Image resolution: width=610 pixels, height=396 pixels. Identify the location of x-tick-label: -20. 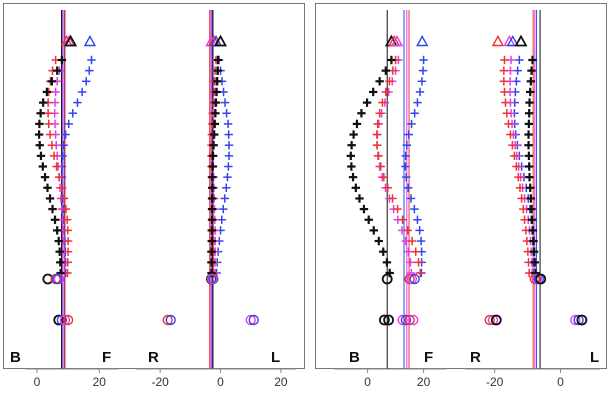
(495, 382).